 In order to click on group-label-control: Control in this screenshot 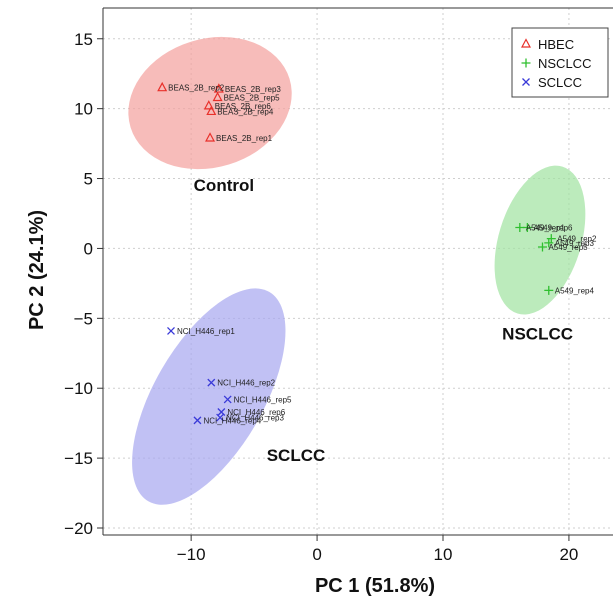, I will do `click(224, 185)`.